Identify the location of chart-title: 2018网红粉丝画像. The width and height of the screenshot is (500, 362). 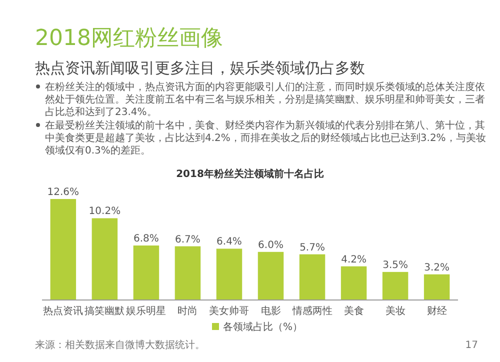
(129, 38).